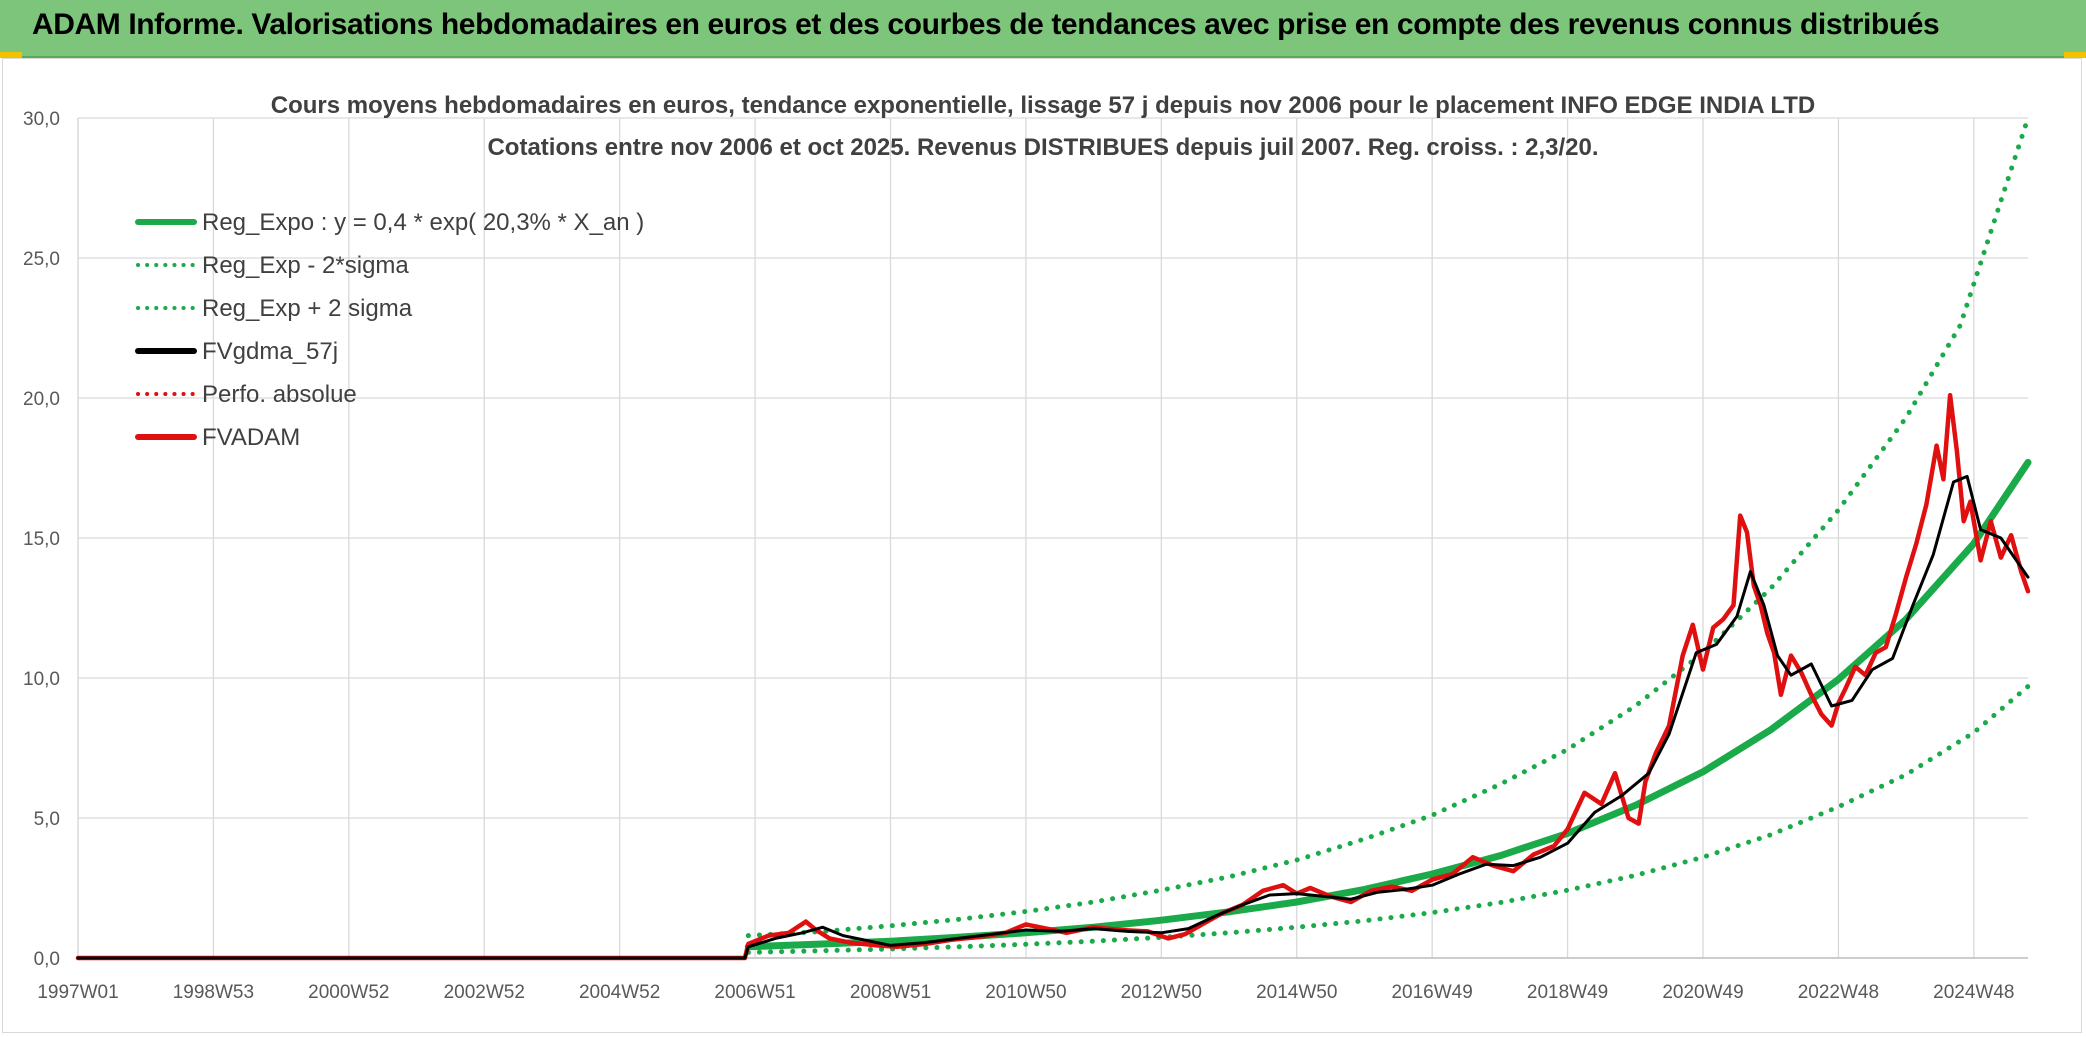  Describe the element at coordinates (47, 819) in the screenshot. I see `y-tick-label: 5,0` at that location.